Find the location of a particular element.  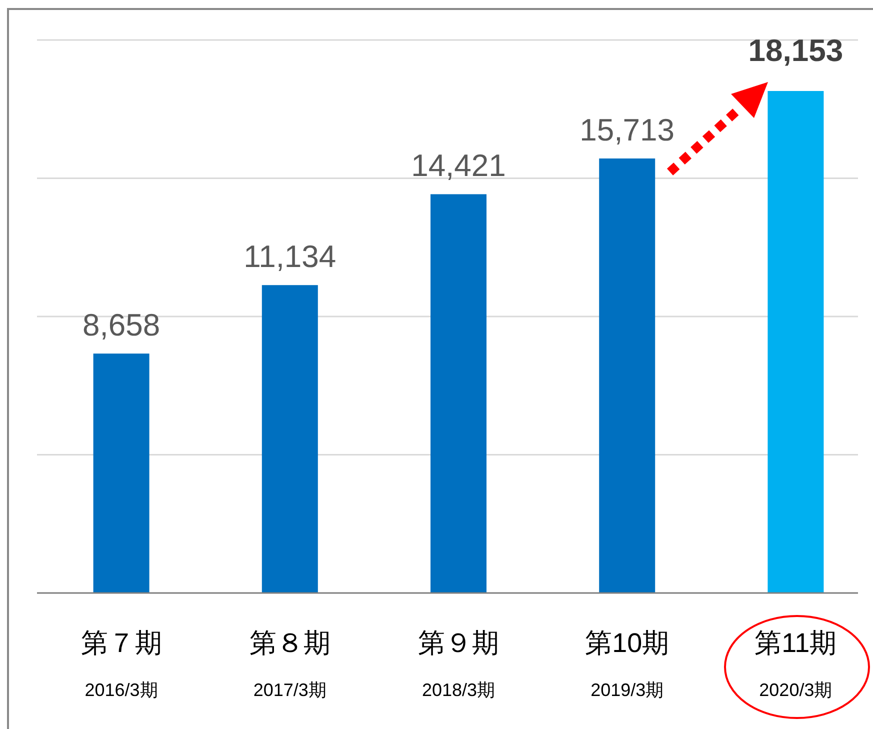

data-label: 14,421 is located at coordinates (458, 166).